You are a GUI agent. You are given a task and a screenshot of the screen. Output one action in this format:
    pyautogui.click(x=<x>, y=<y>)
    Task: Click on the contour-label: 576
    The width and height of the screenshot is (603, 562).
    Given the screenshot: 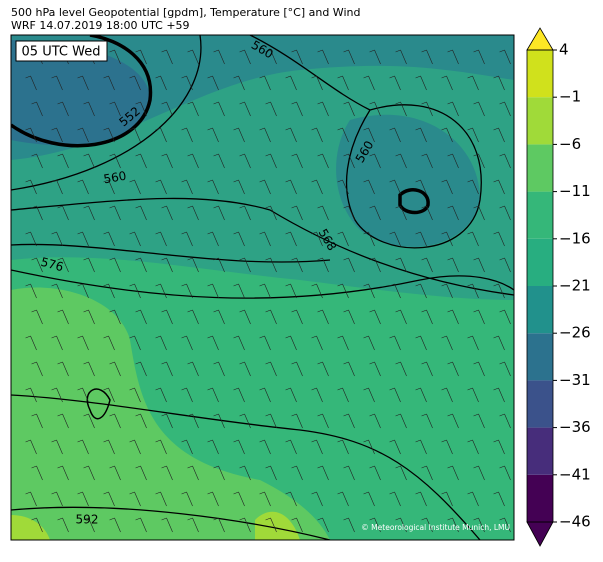 What is the action you would take?
    pyautogui.click(x=52, y=264)
    